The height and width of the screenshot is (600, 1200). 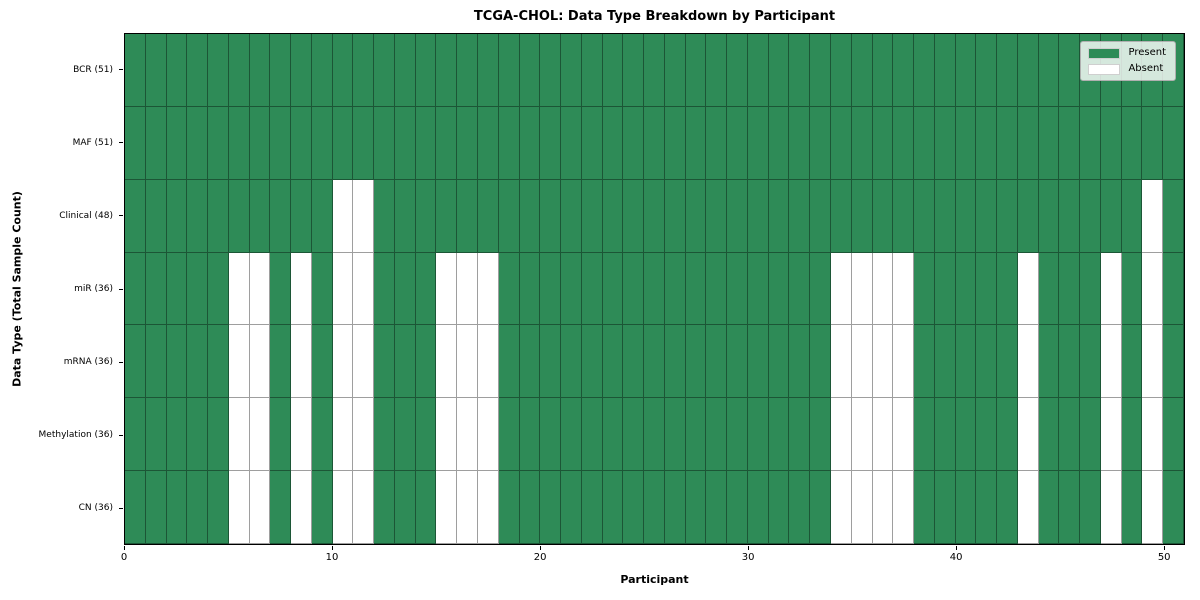 I want to click on x-axis-ticks: 0 10 20 30 40 50, so click(x=652, y=556).